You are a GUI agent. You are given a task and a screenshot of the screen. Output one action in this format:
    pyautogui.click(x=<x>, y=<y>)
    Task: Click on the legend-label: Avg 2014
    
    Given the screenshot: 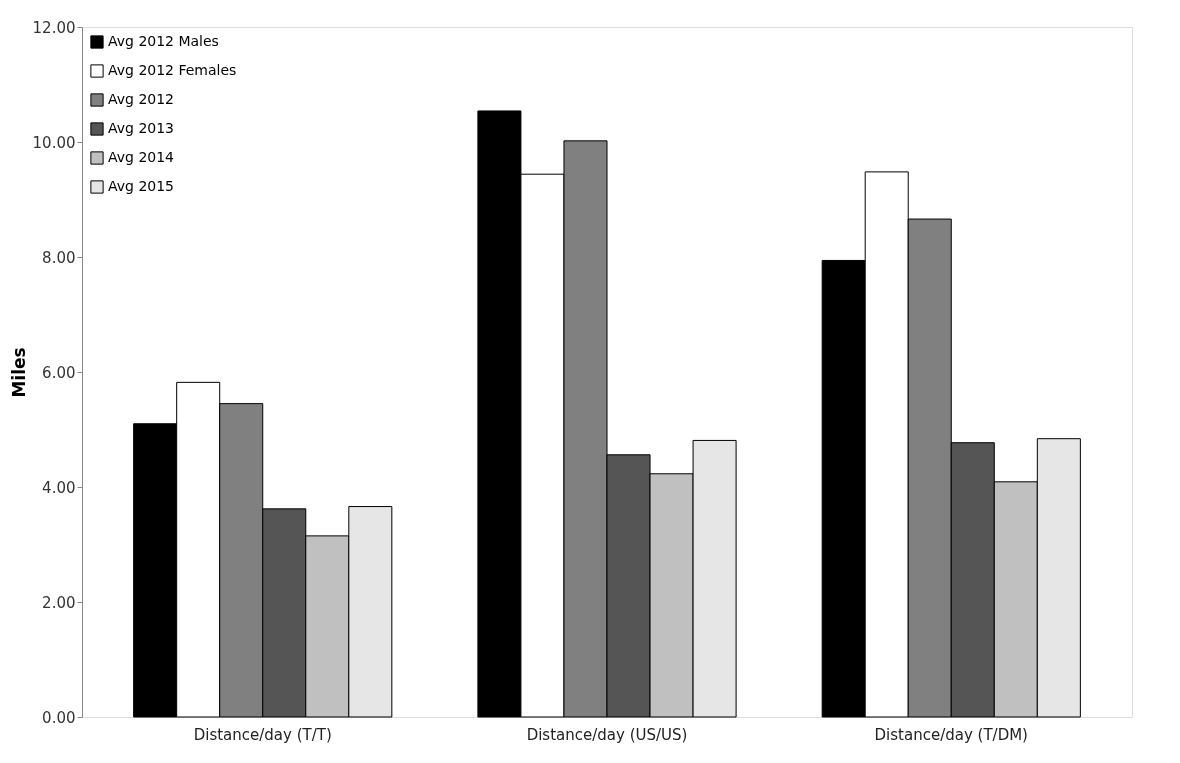 What is the action you would take?
    pyautogui.click(x=141, y=157)
    